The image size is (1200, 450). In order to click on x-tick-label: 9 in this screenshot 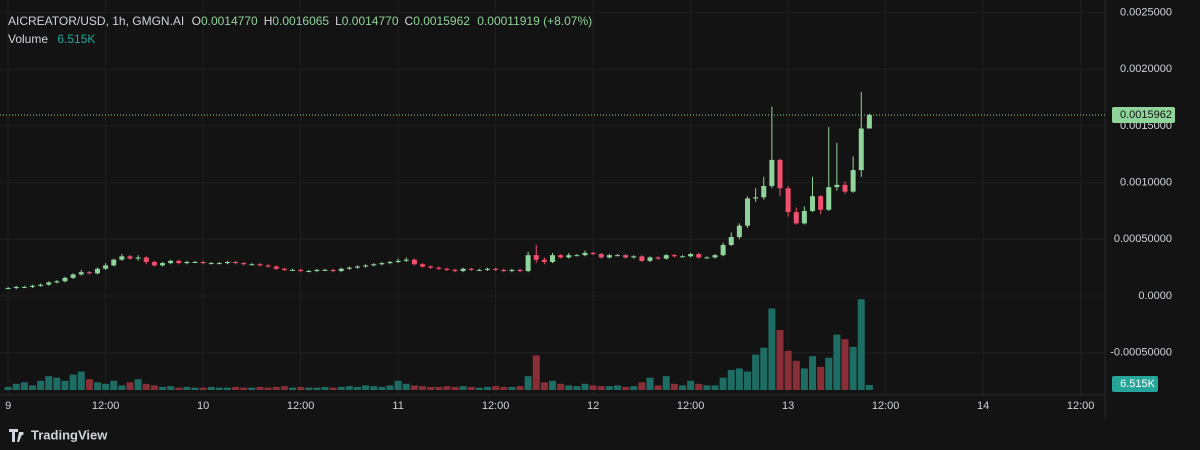, I will do `click(8, 406)`.